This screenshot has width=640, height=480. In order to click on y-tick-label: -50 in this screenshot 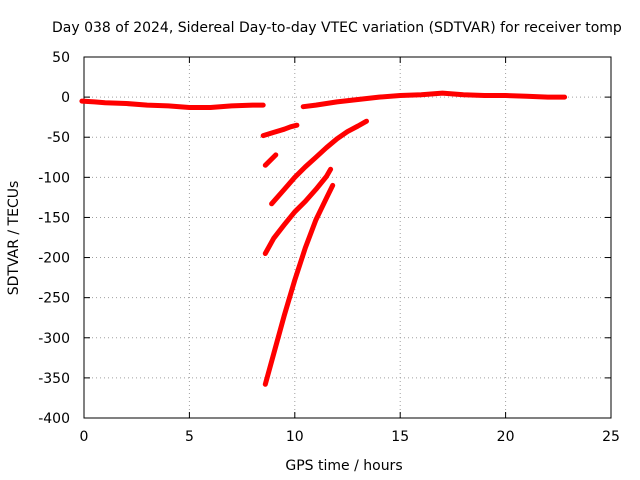, I will do `click(58, 138)`.